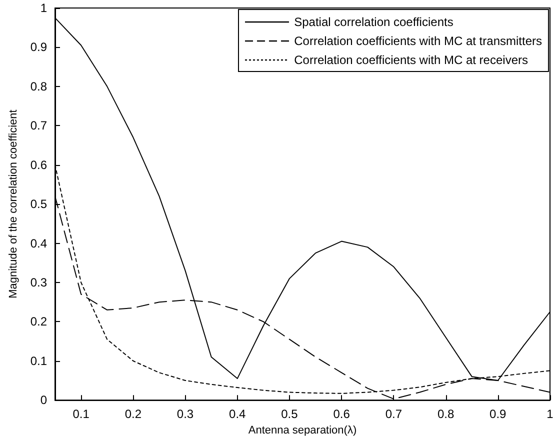 The width and height of the screenshot is (559, 441). Describe the element at coordinates (39, 321) in the screenshot. I see `y-tick-label: 0.2` at that location.